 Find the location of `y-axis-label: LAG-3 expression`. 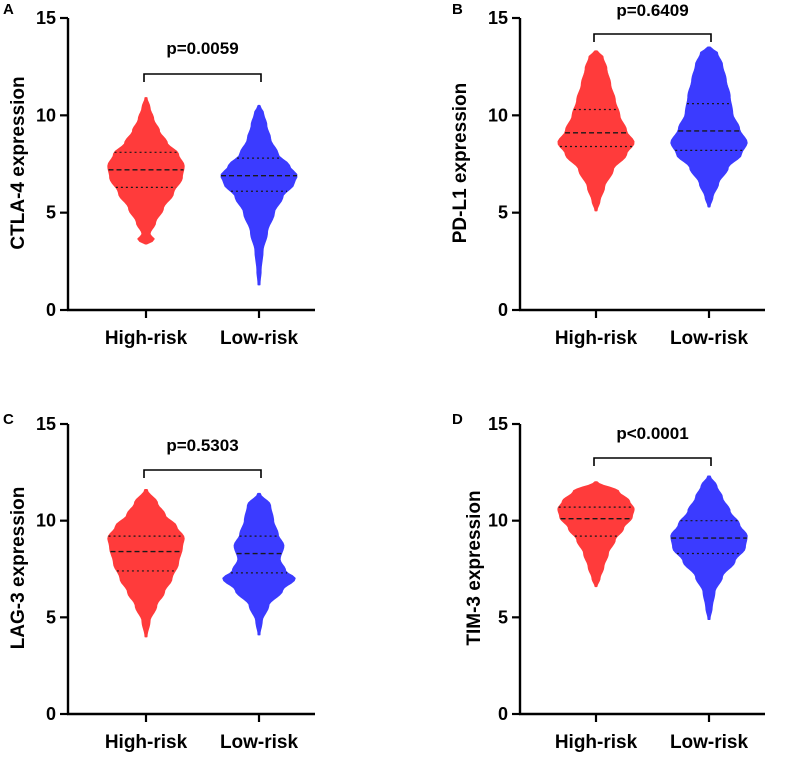

y-axis-label: LAG-3 expression is located at coordinates (18, 568).